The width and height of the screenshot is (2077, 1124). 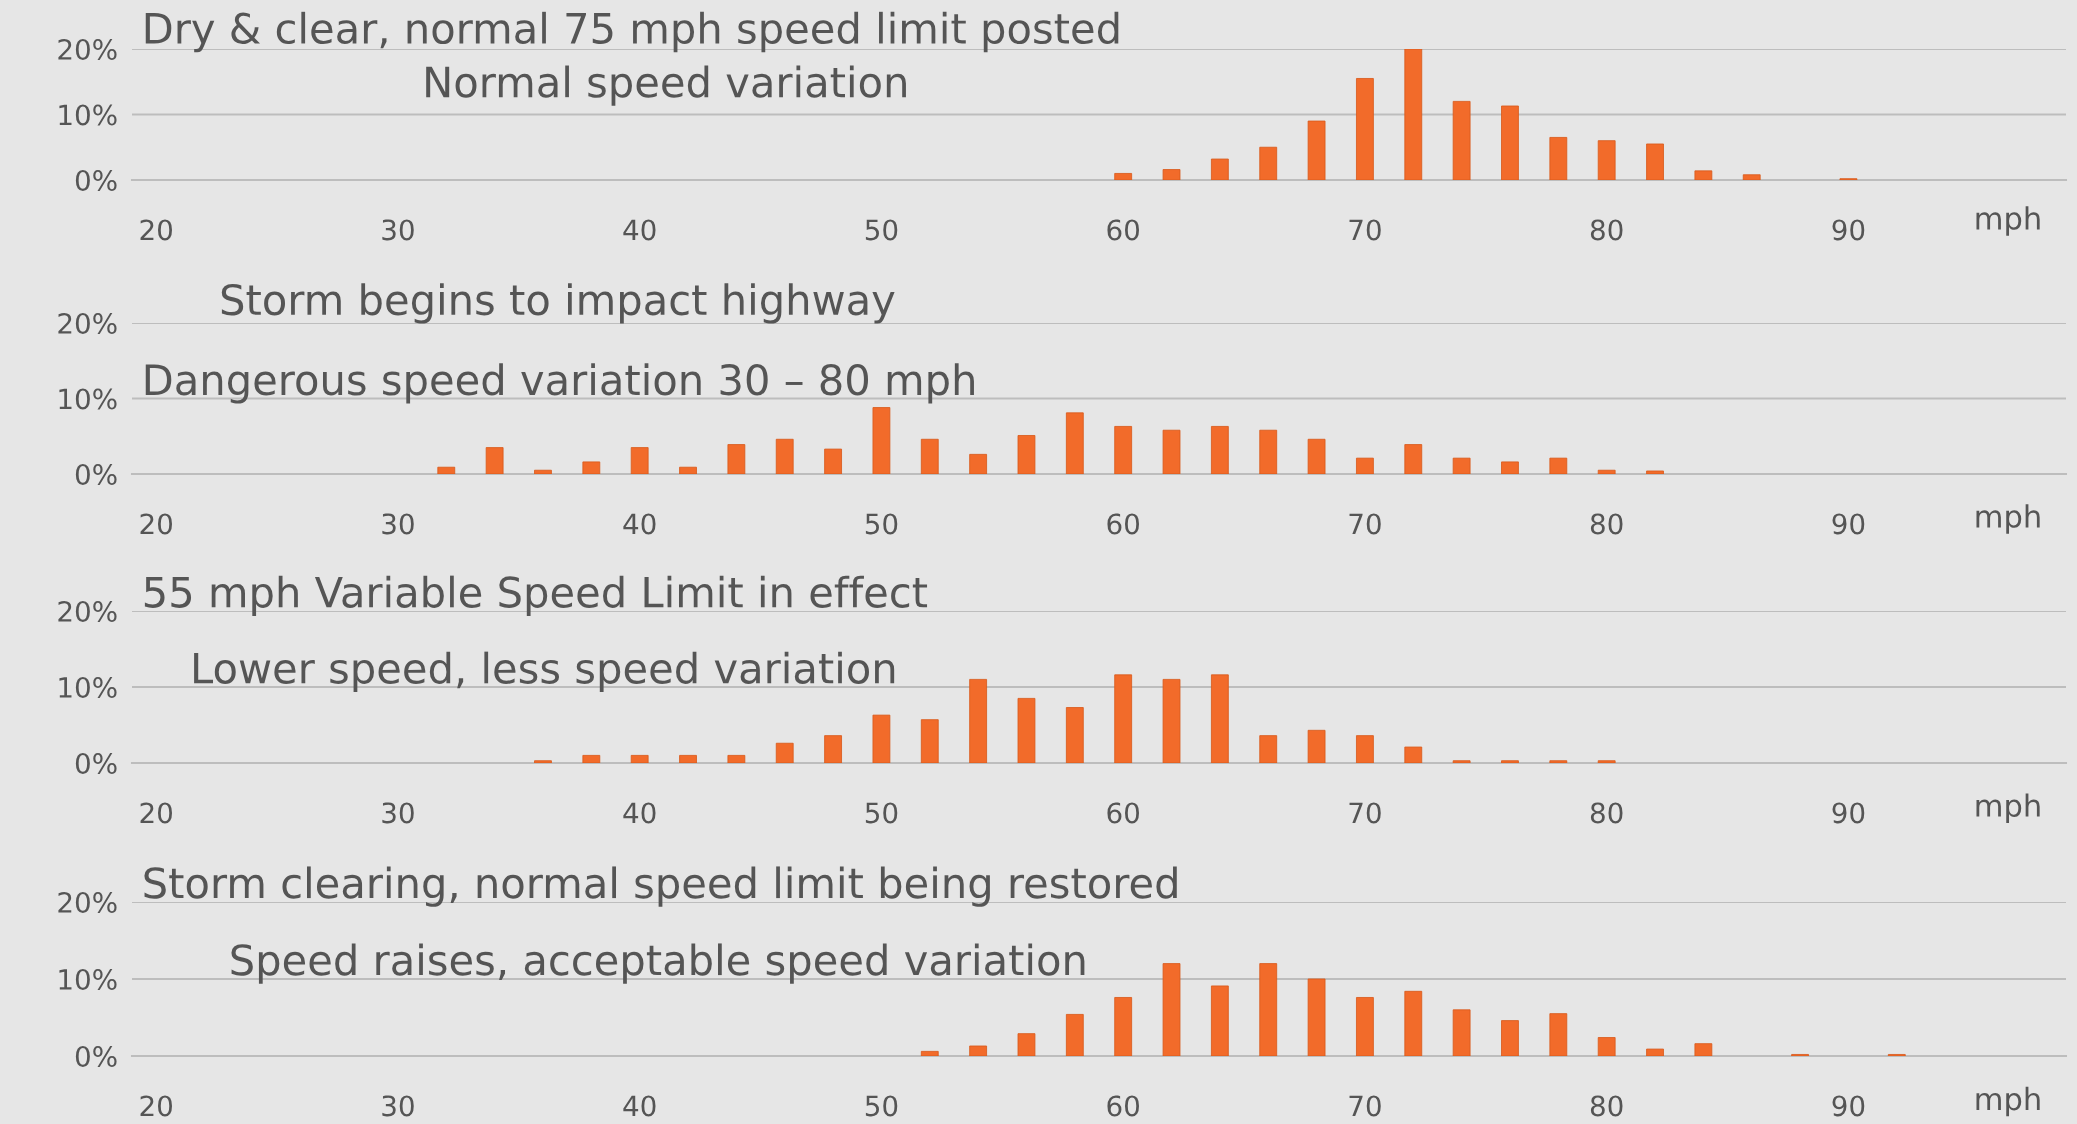 What do you see at coordinates (666, 85) in the screenshot?
I see `chart-subtitle: Normal speed variation` at bounding box center [666, 85].